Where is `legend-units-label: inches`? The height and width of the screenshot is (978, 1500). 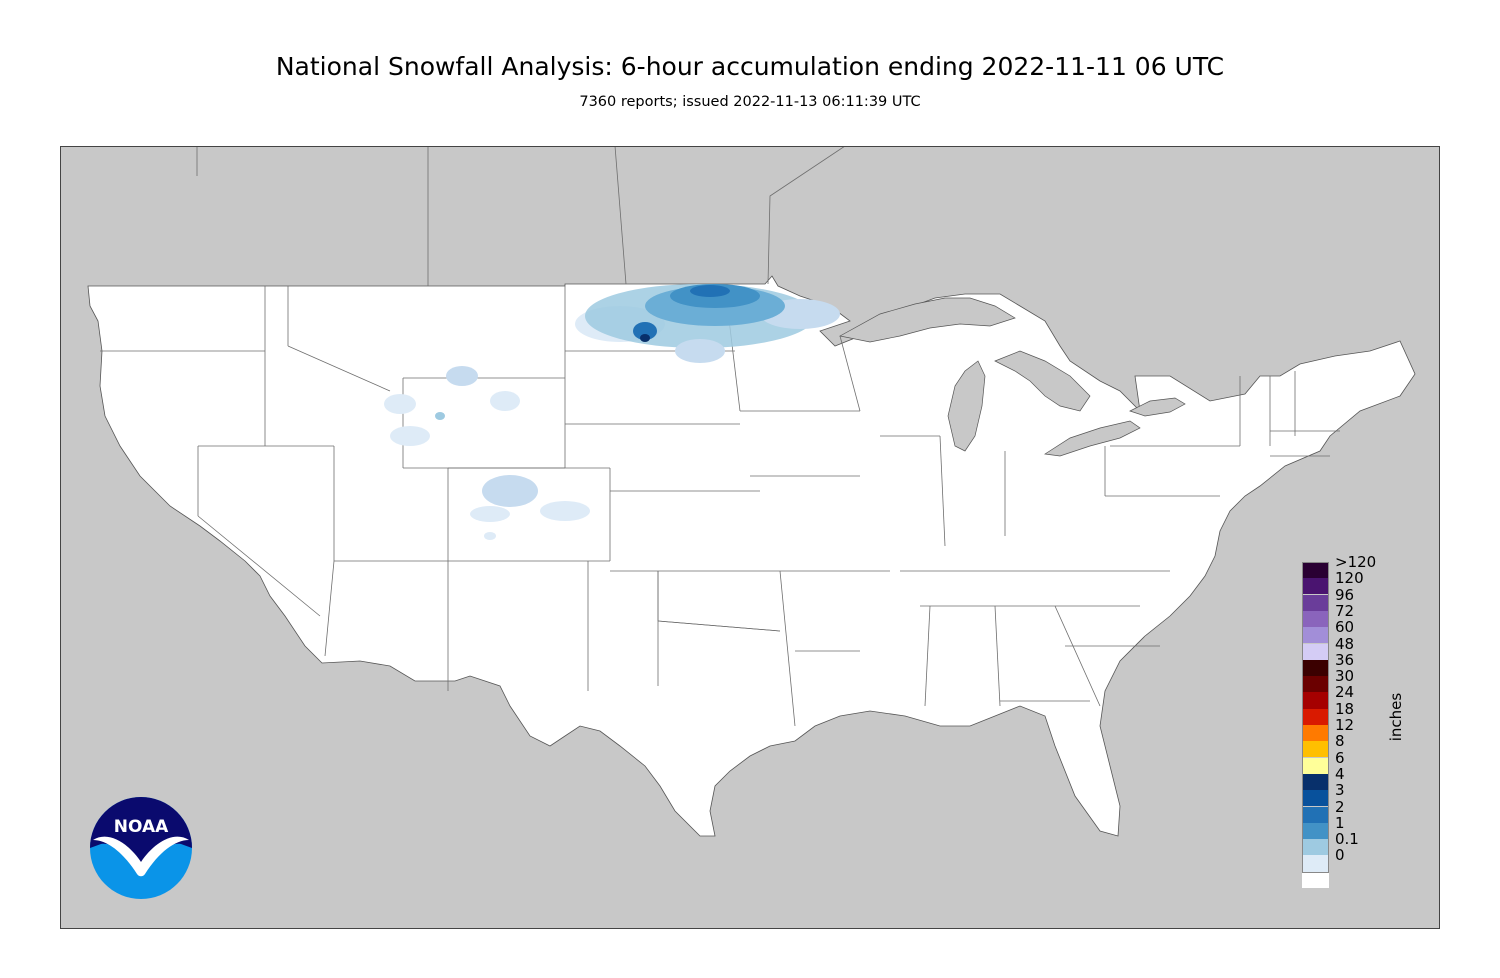
legend-units-label: inches is located at coordinates (1396, 717).